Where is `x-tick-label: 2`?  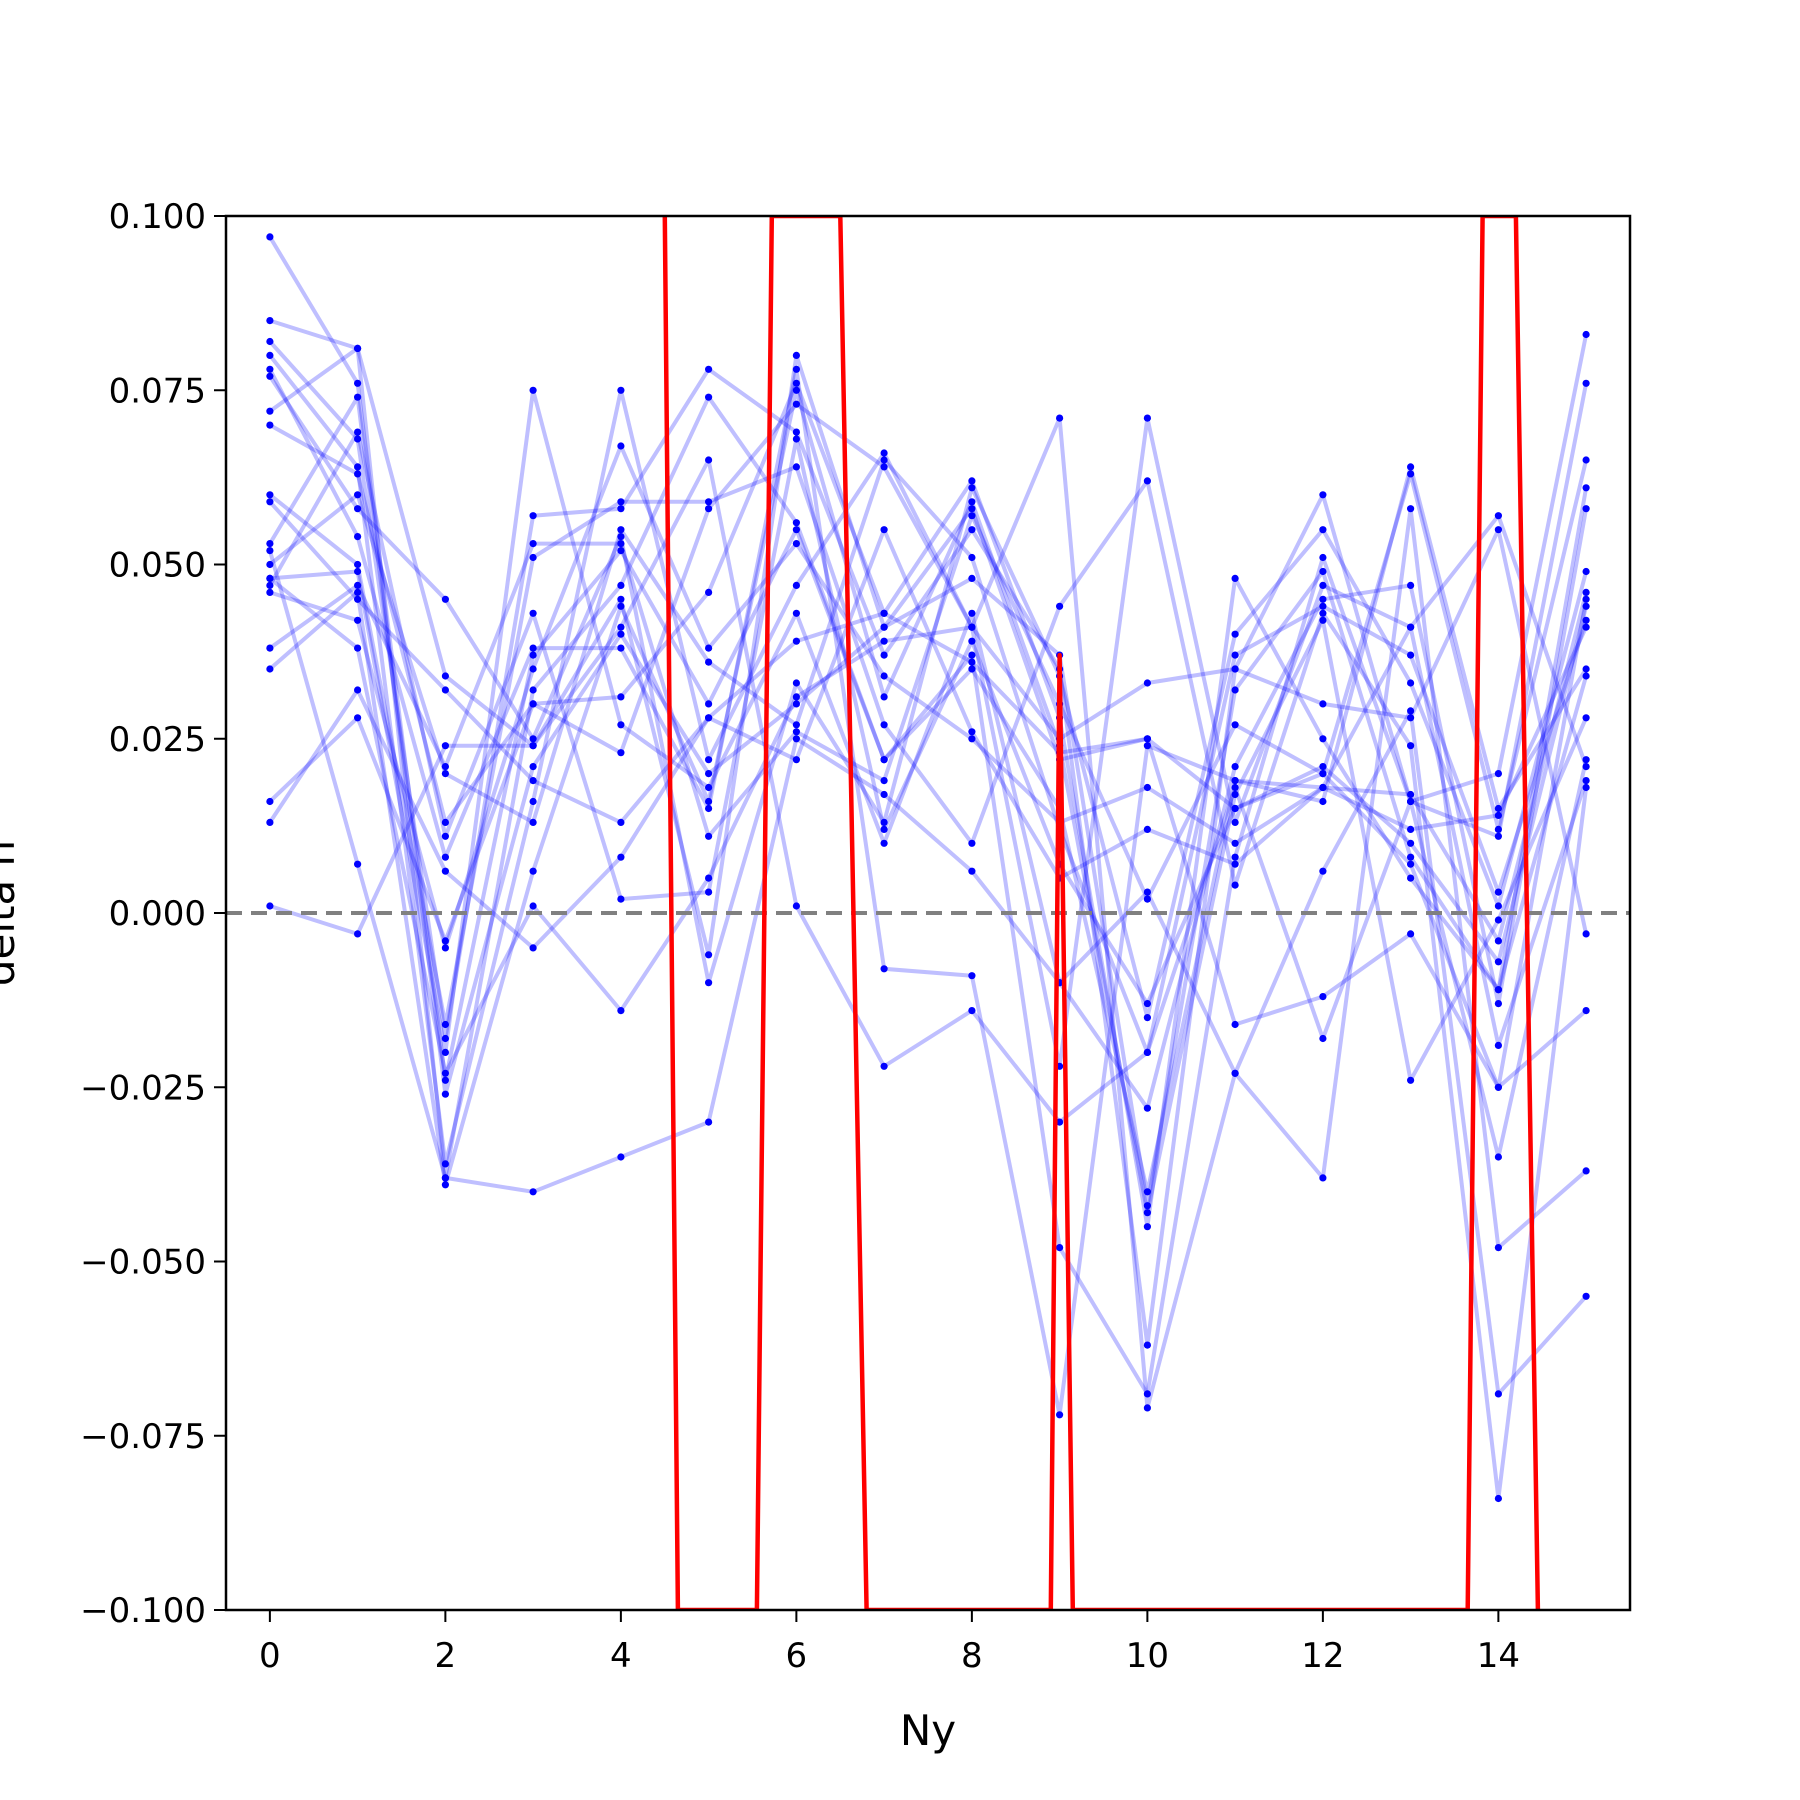
x-tick-label: 2 is located at coordinates (446, 1656).